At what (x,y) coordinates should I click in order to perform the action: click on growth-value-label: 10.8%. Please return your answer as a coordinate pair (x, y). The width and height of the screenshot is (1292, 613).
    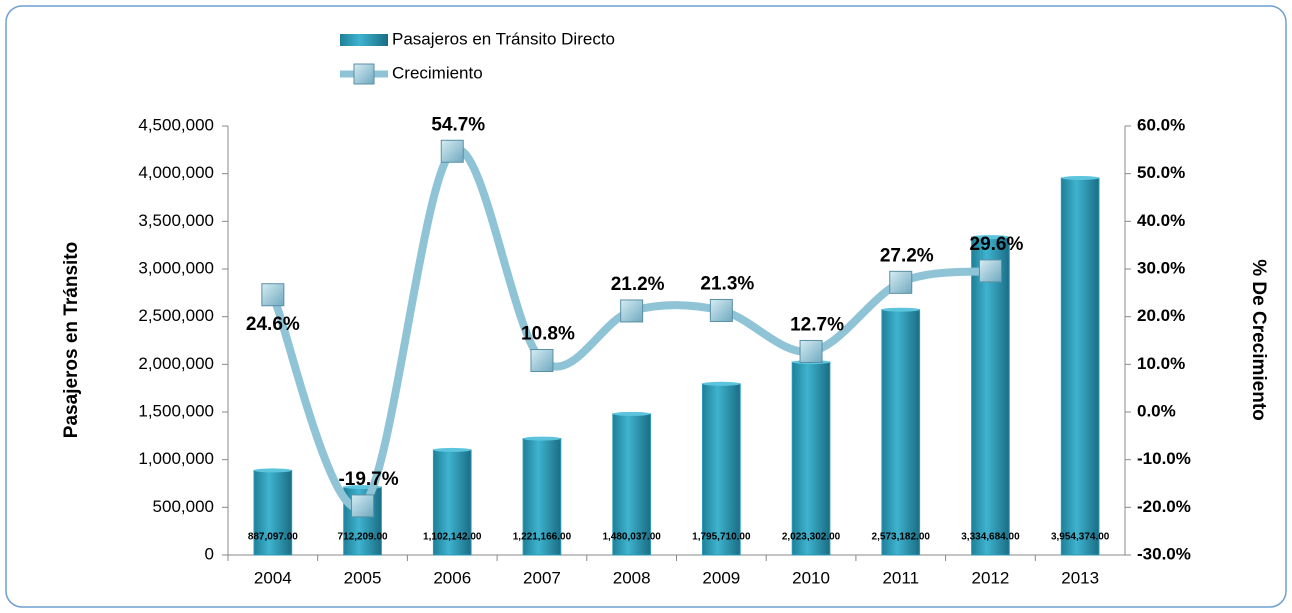
    Looking at the image, I should click on (548, 334).